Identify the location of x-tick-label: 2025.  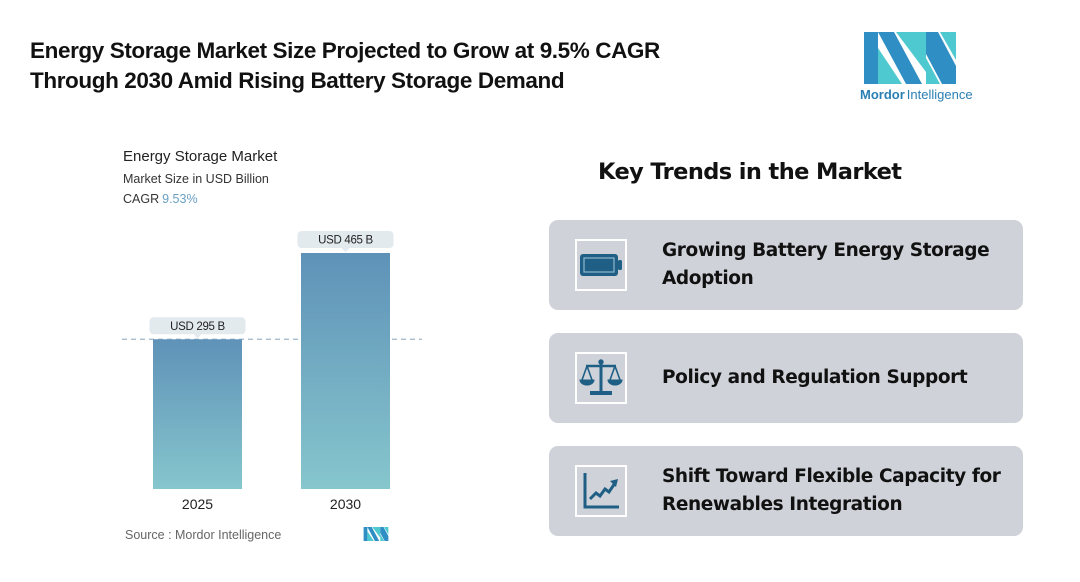
(197, 504).